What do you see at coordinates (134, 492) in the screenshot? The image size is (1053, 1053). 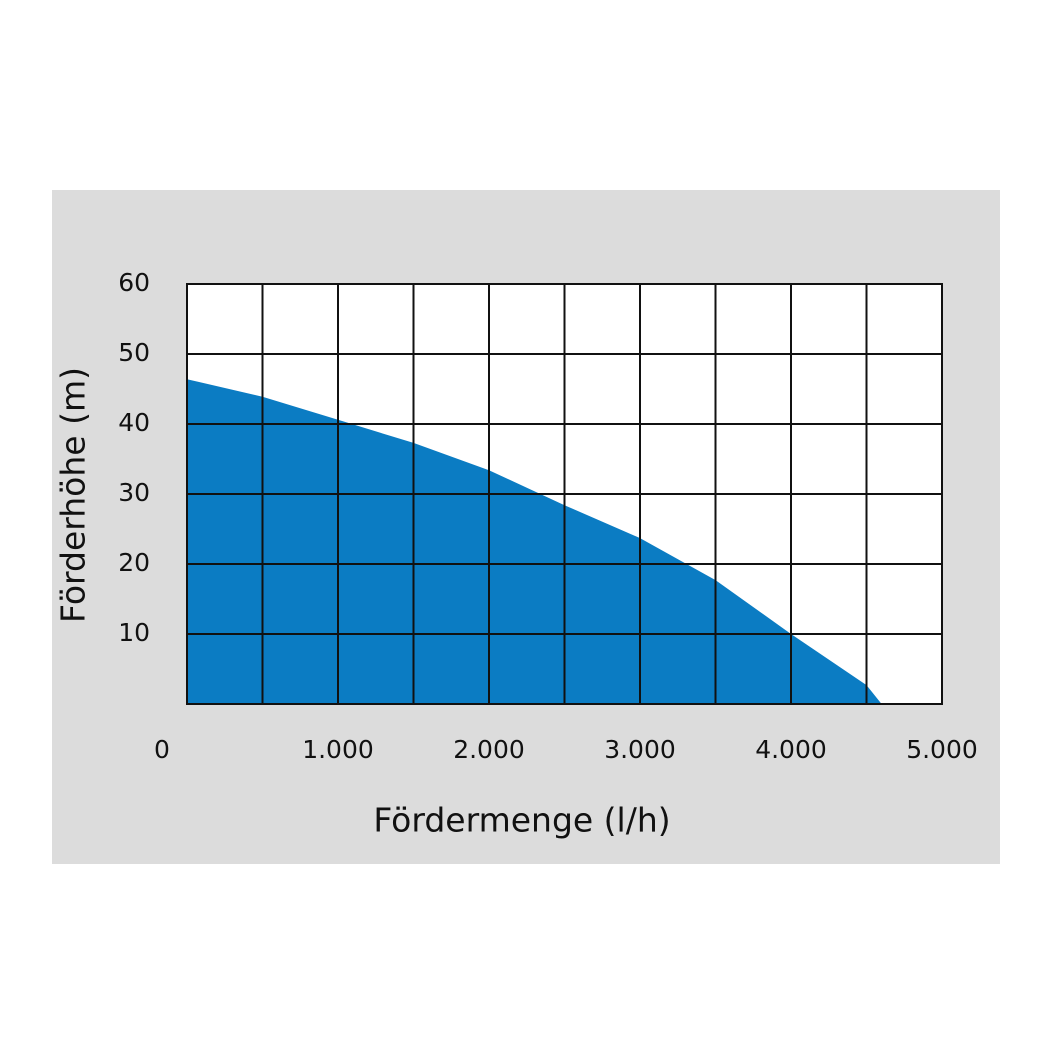 I see `y-tick-label: 30` at bounding box center [134, 492].